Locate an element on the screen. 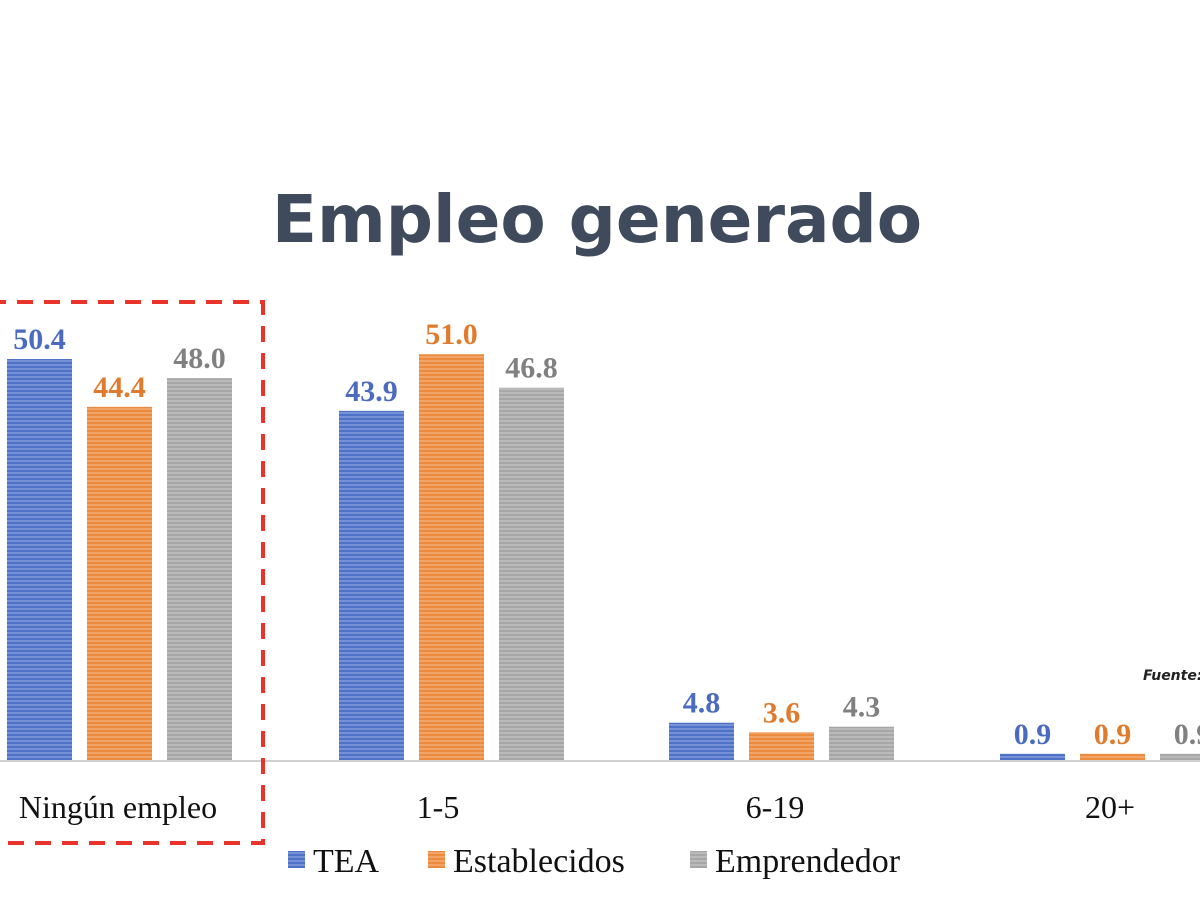  chart-title: Empleo generado is located at coordinates (597, 219).